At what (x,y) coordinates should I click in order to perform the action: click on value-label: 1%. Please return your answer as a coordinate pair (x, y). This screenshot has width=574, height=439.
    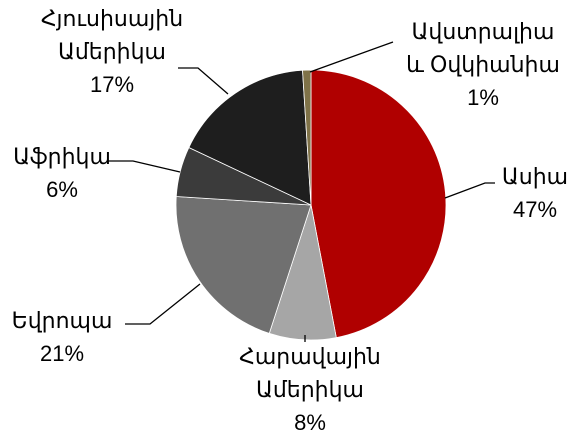
    Looking at the image, I should click on (483, 97).